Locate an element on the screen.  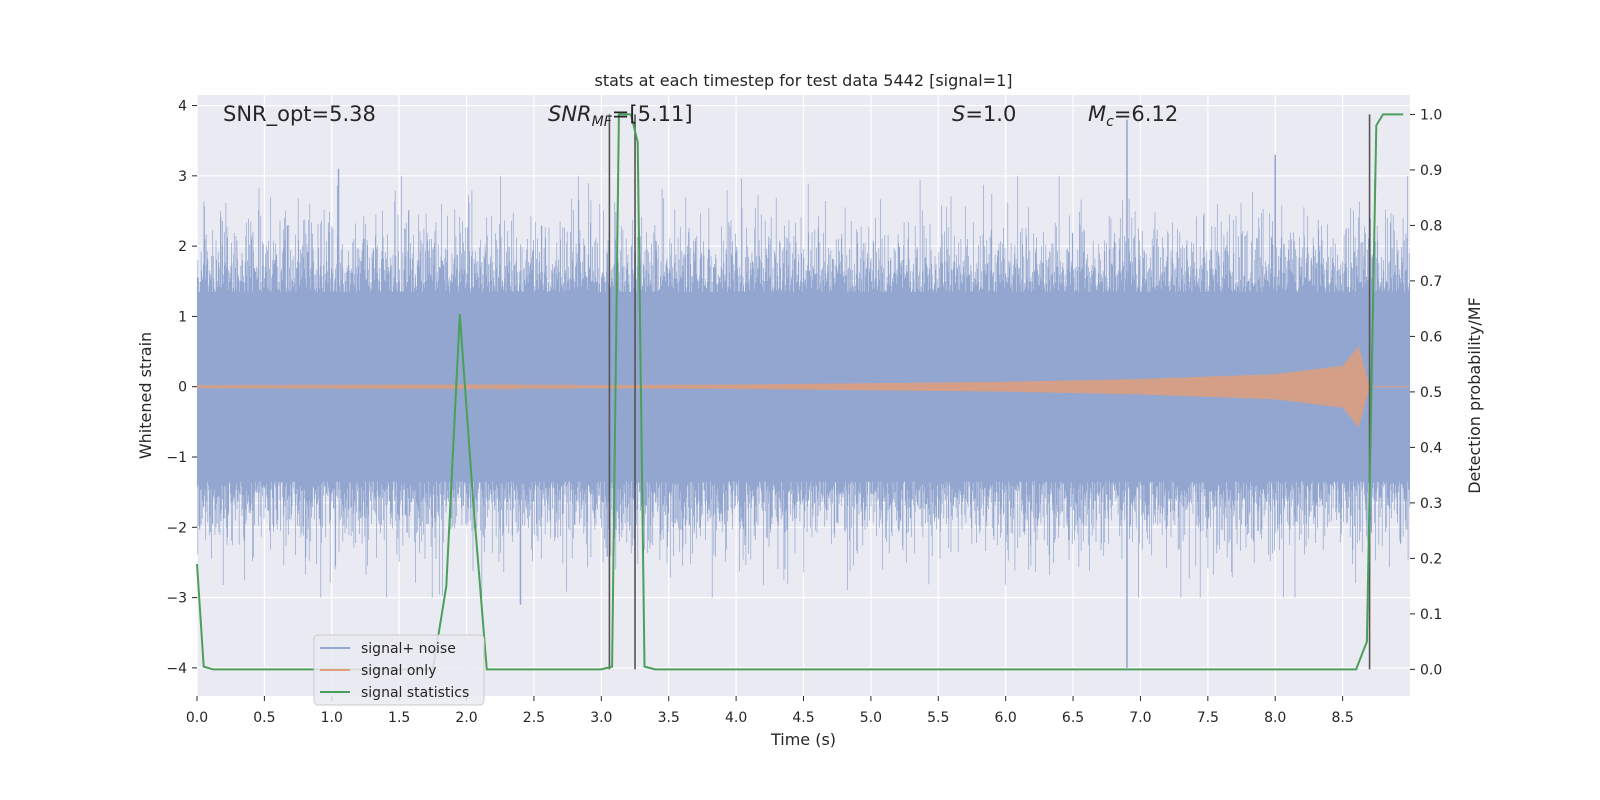
x-tick-label: 0.0 is located at coordinates (197, 718).